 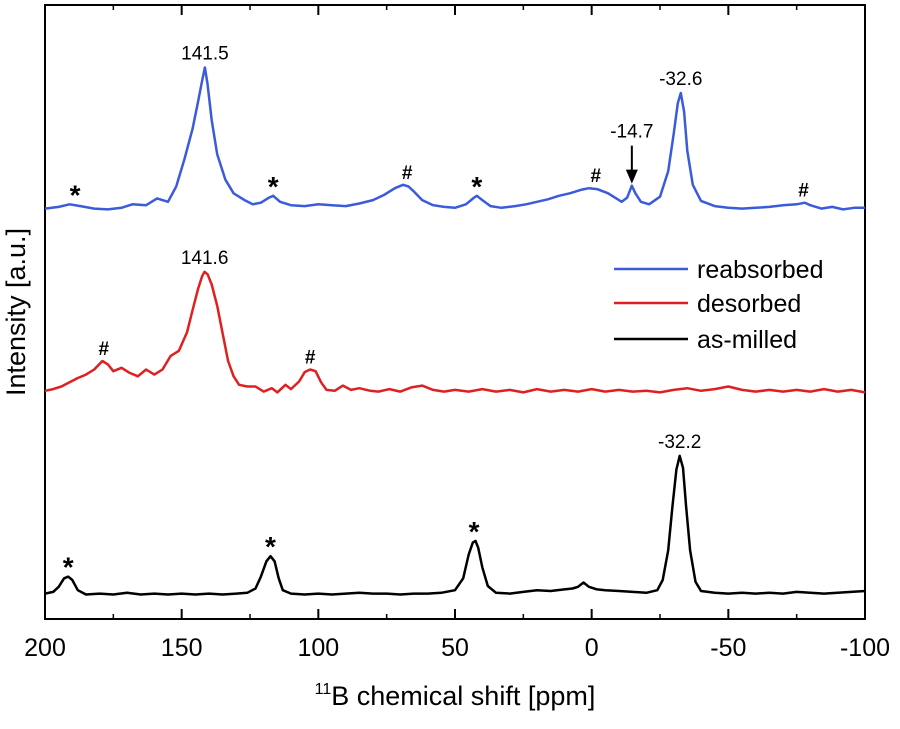 I want to click on x-axis-title-text: B chemical shift [ppm], so click(x=463, y=696).